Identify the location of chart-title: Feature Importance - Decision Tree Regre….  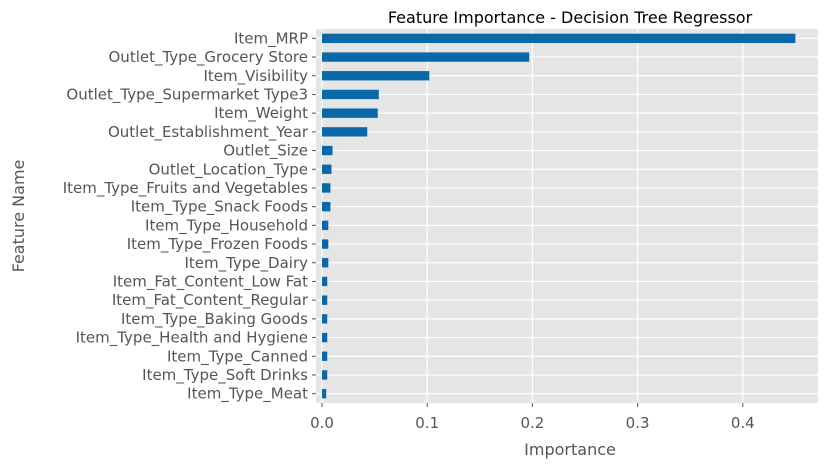
(570, 17).